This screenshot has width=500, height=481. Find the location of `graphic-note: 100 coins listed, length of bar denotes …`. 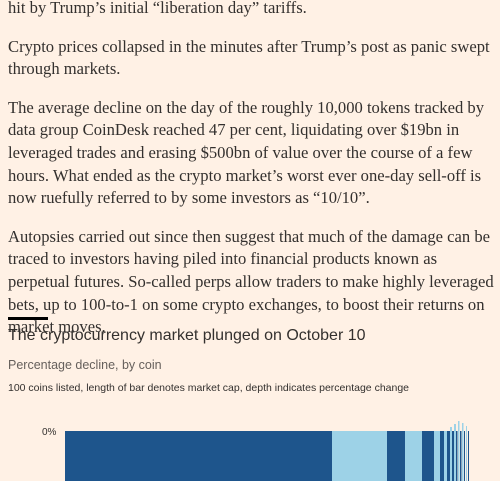

graphic-note: 100 coins listed, length of bar denotes … is located at coordinates (209, 388).